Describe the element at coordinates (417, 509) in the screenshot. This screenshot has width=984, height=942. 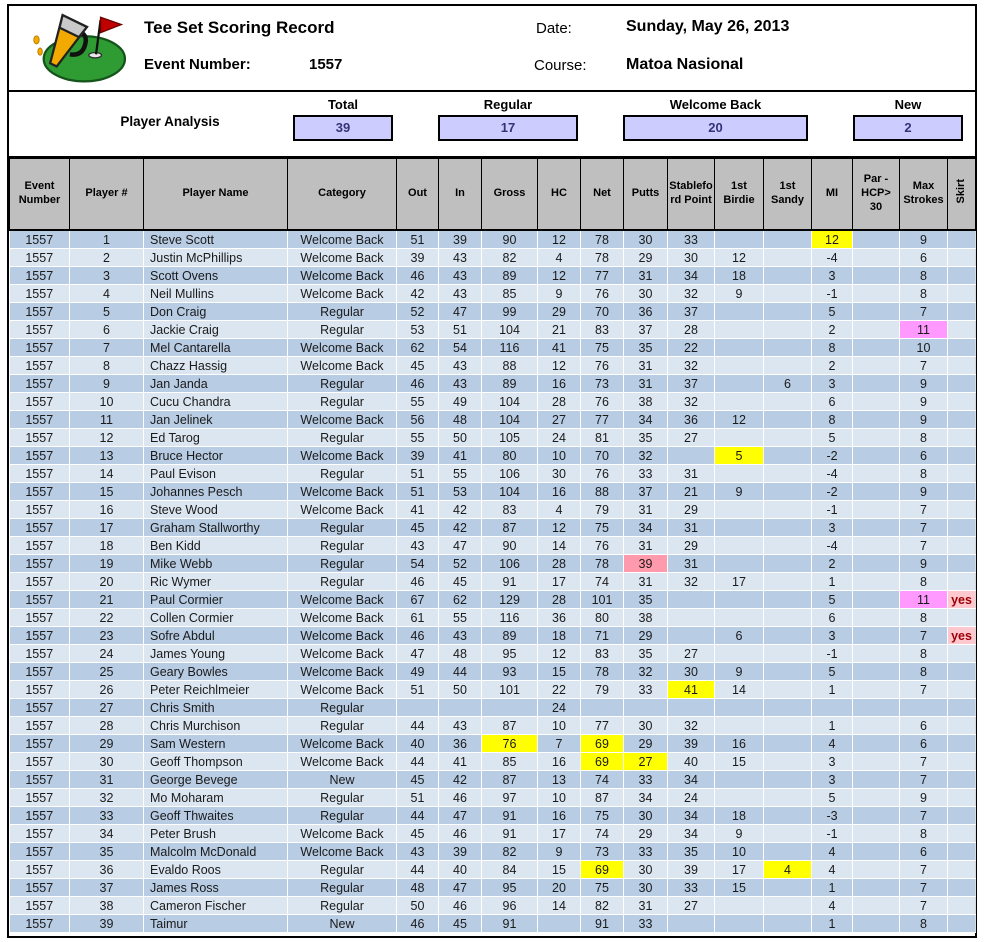
I see `cell-out: 41` at that location.